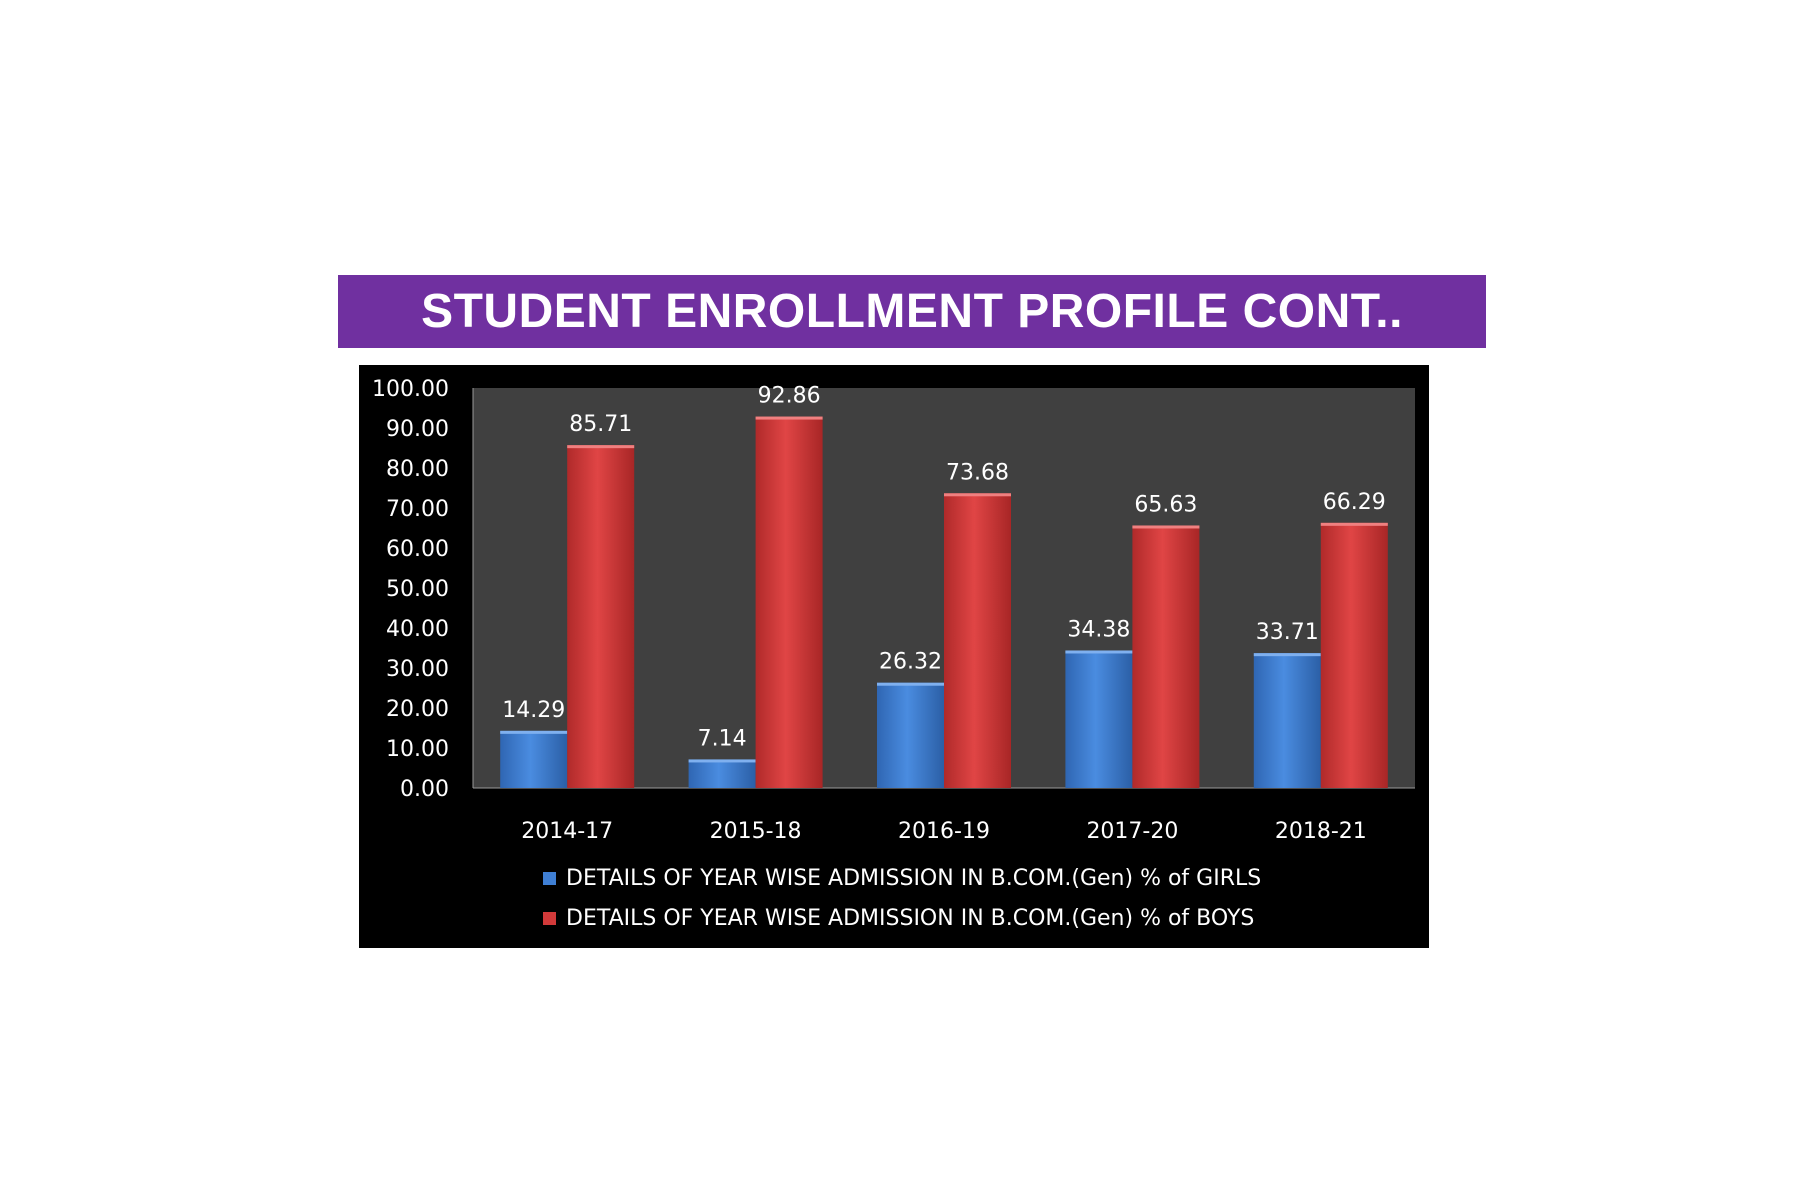 The width and height of the screenshot is (1800, 1200). I want to click on y-tick-label: 40.00, so click(417, 629).